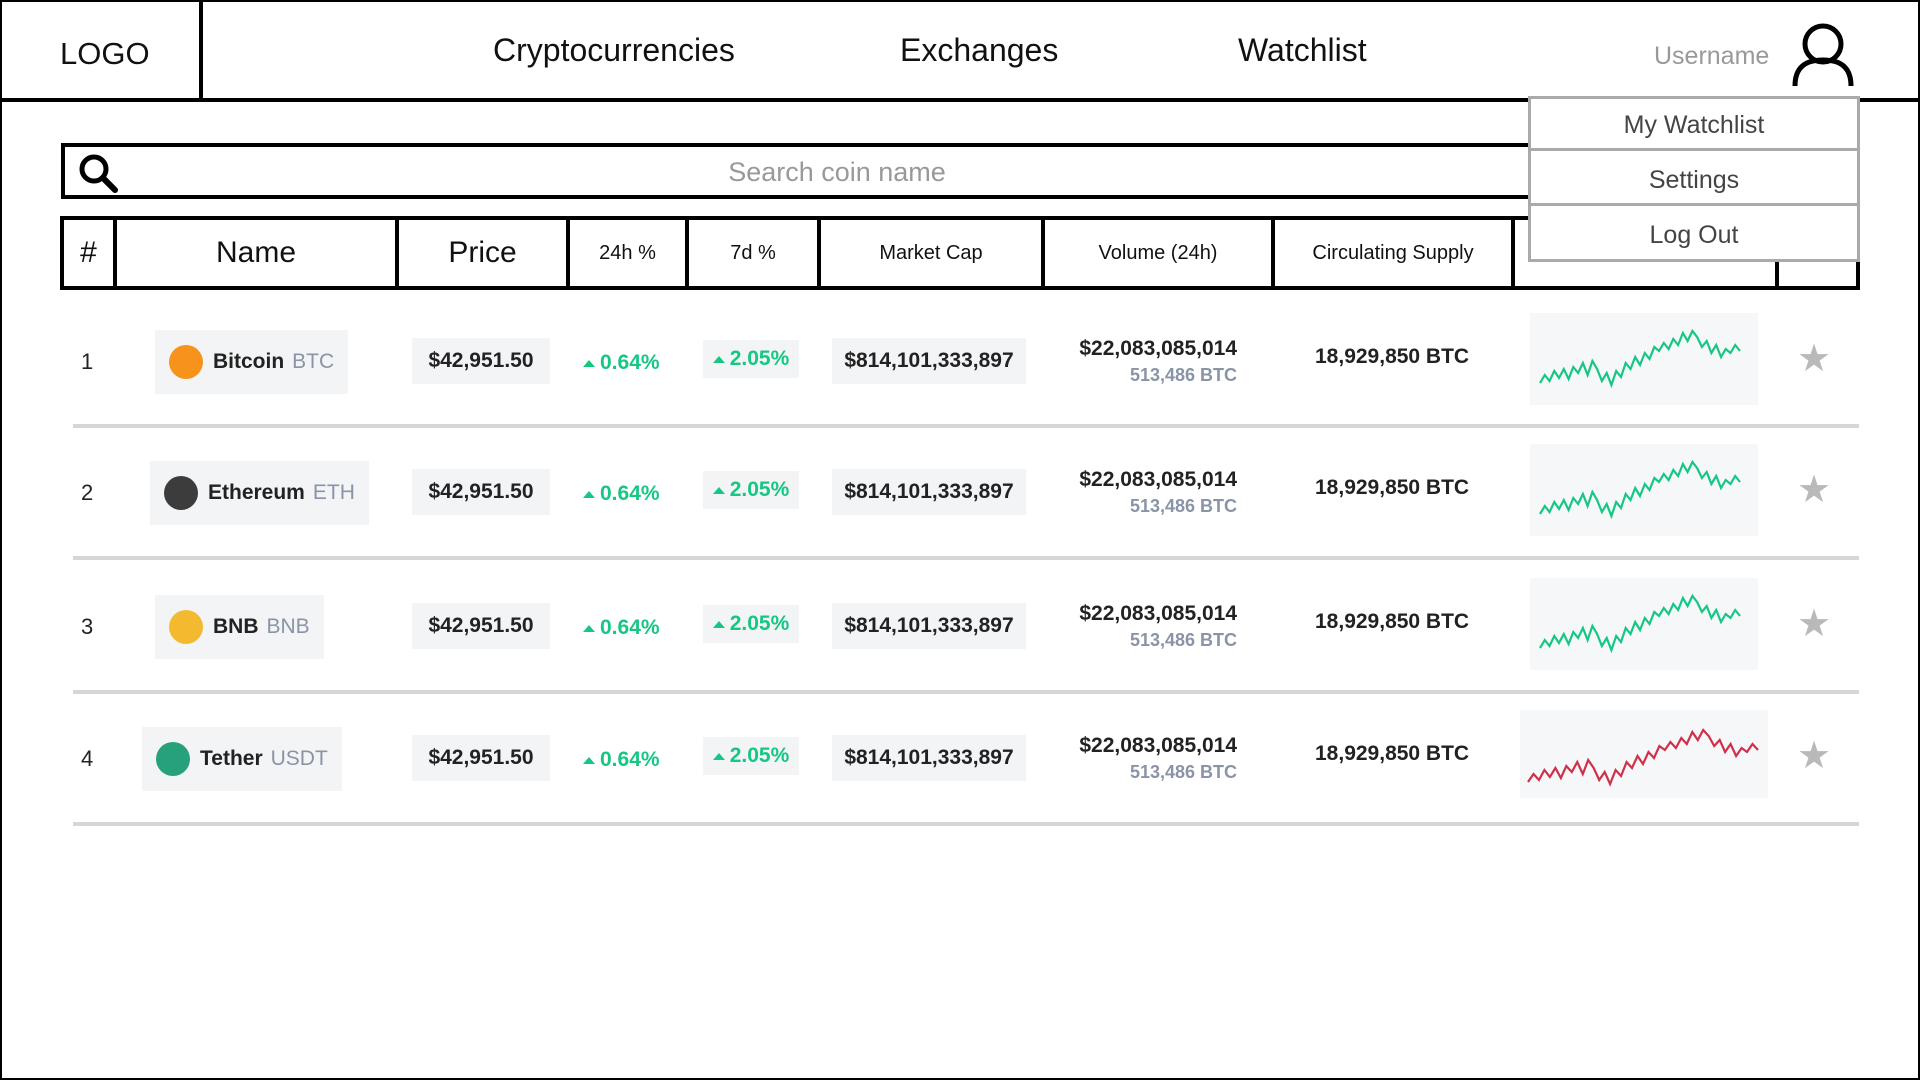 The height and width of the screenshot is (1080, 1920). I want to click on col-7d: 7d %, so click(755, 253).